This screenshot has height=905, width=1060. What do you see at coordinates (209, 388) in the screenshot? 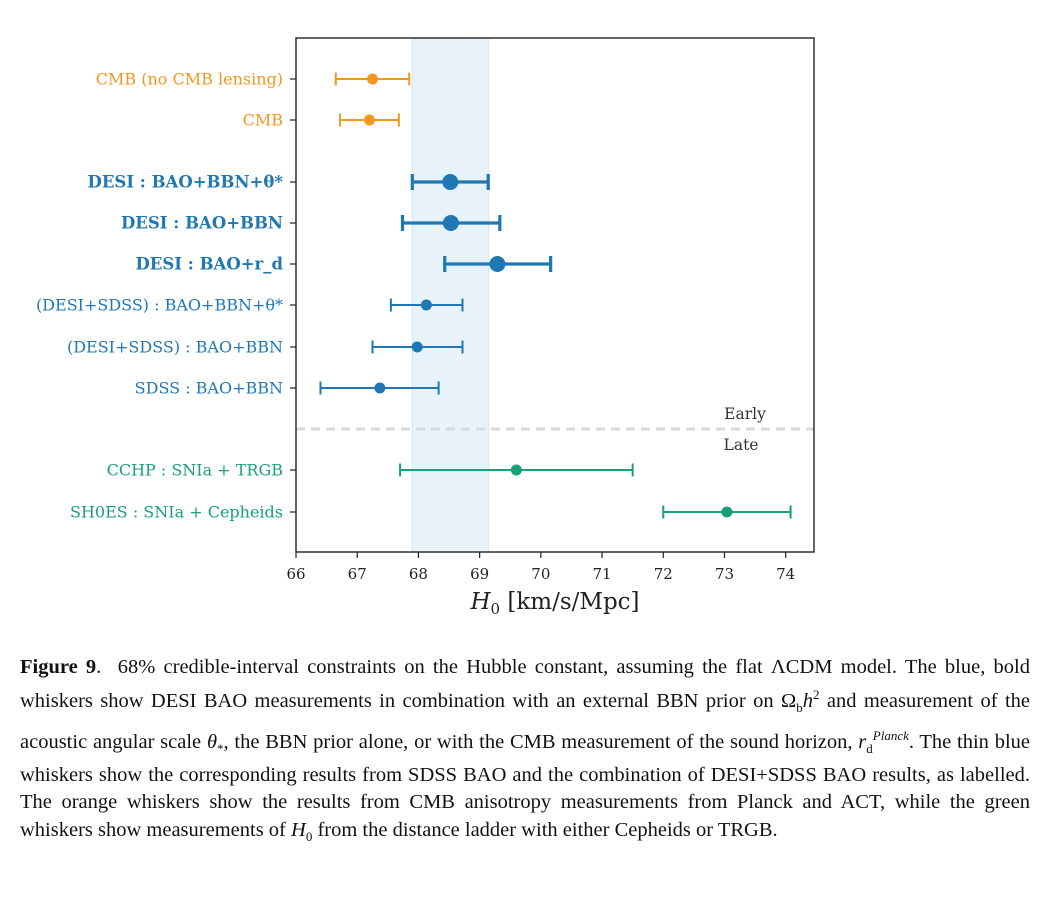
I see `y-tick-label: SDSS : BAO+BBN` at bounding box center [209, 388].